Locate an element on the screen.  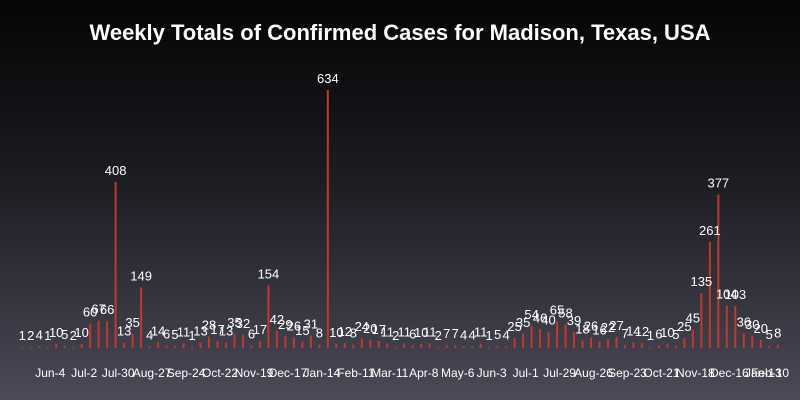
x-tick-label: May-6 is located at coordinates (458, 373).